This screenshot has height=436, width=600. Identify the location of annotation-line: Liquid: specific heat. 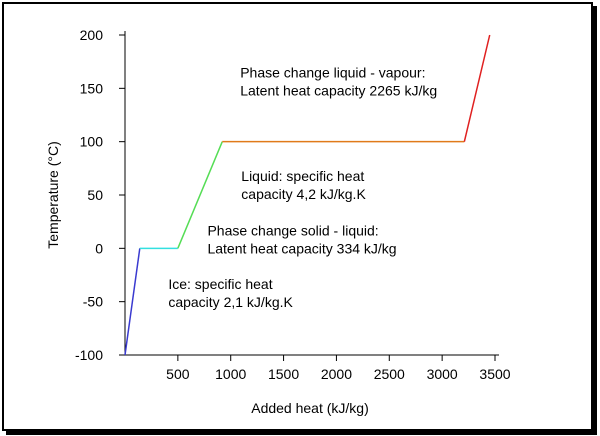
(302, 176).